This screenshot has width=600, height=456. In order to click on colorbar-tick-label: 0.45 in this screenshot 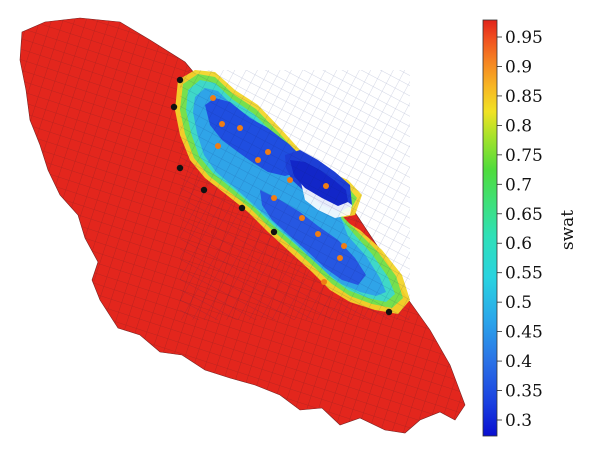, I will do `click(524, 333)`.